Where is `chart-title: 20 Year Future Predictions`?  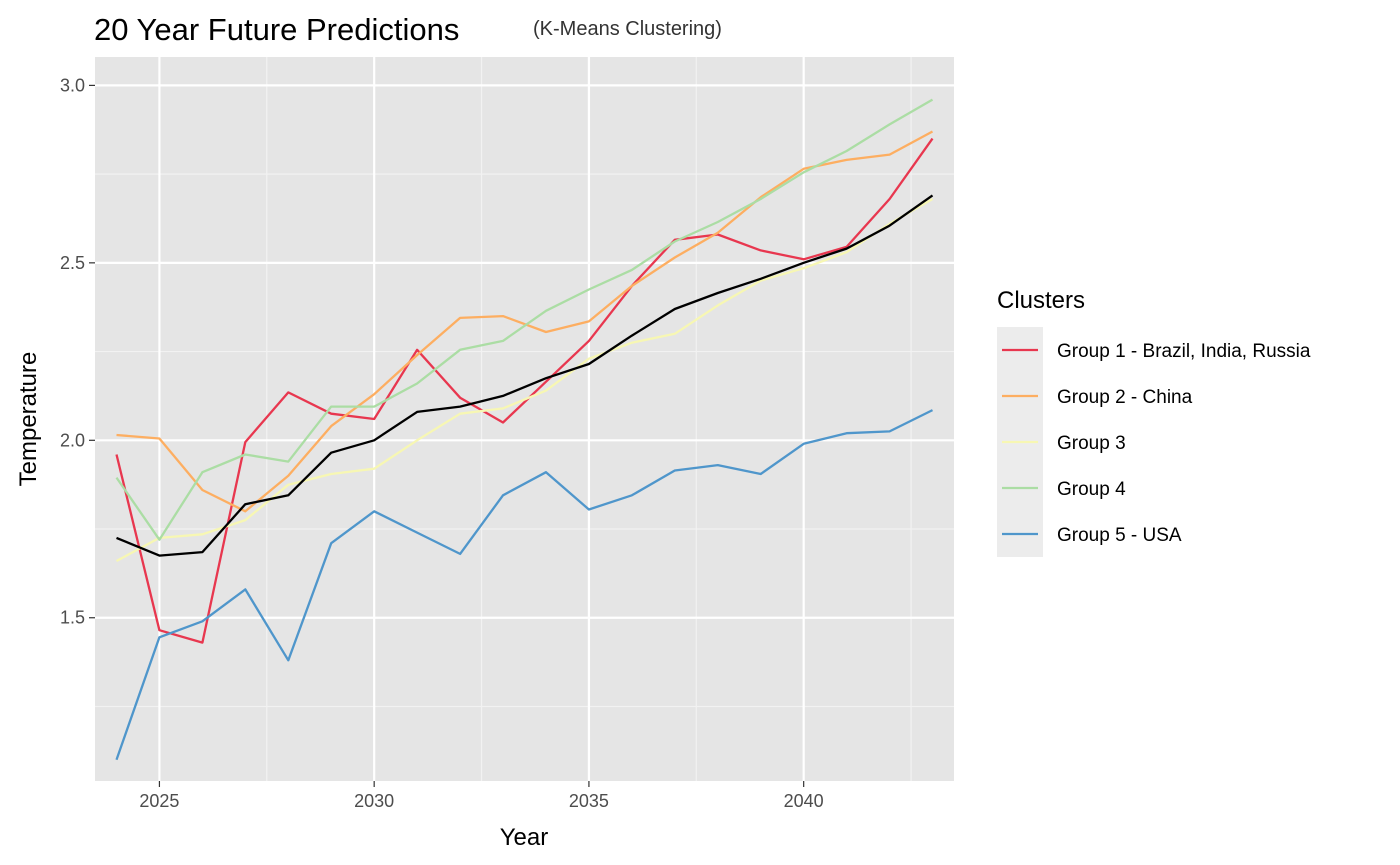 chart-title: 20 Year Future Predictions is located at coordinates (276, 29).